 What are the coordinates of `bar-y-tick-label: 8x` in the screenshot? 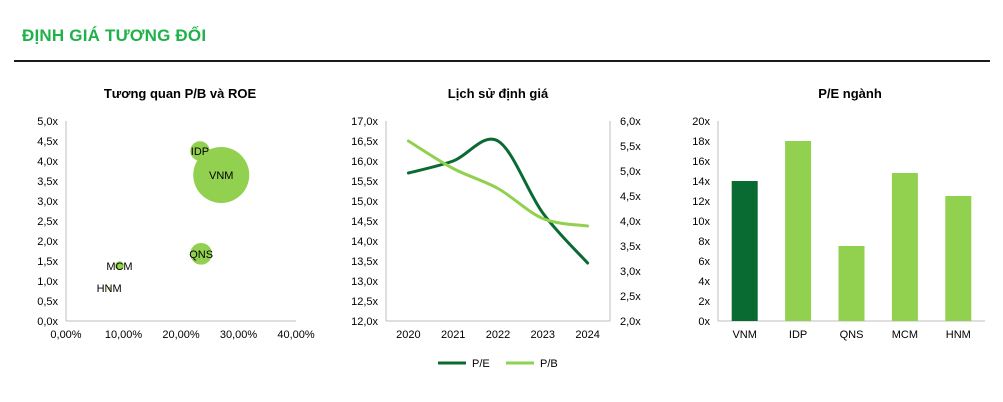 It's located at (704, 242).